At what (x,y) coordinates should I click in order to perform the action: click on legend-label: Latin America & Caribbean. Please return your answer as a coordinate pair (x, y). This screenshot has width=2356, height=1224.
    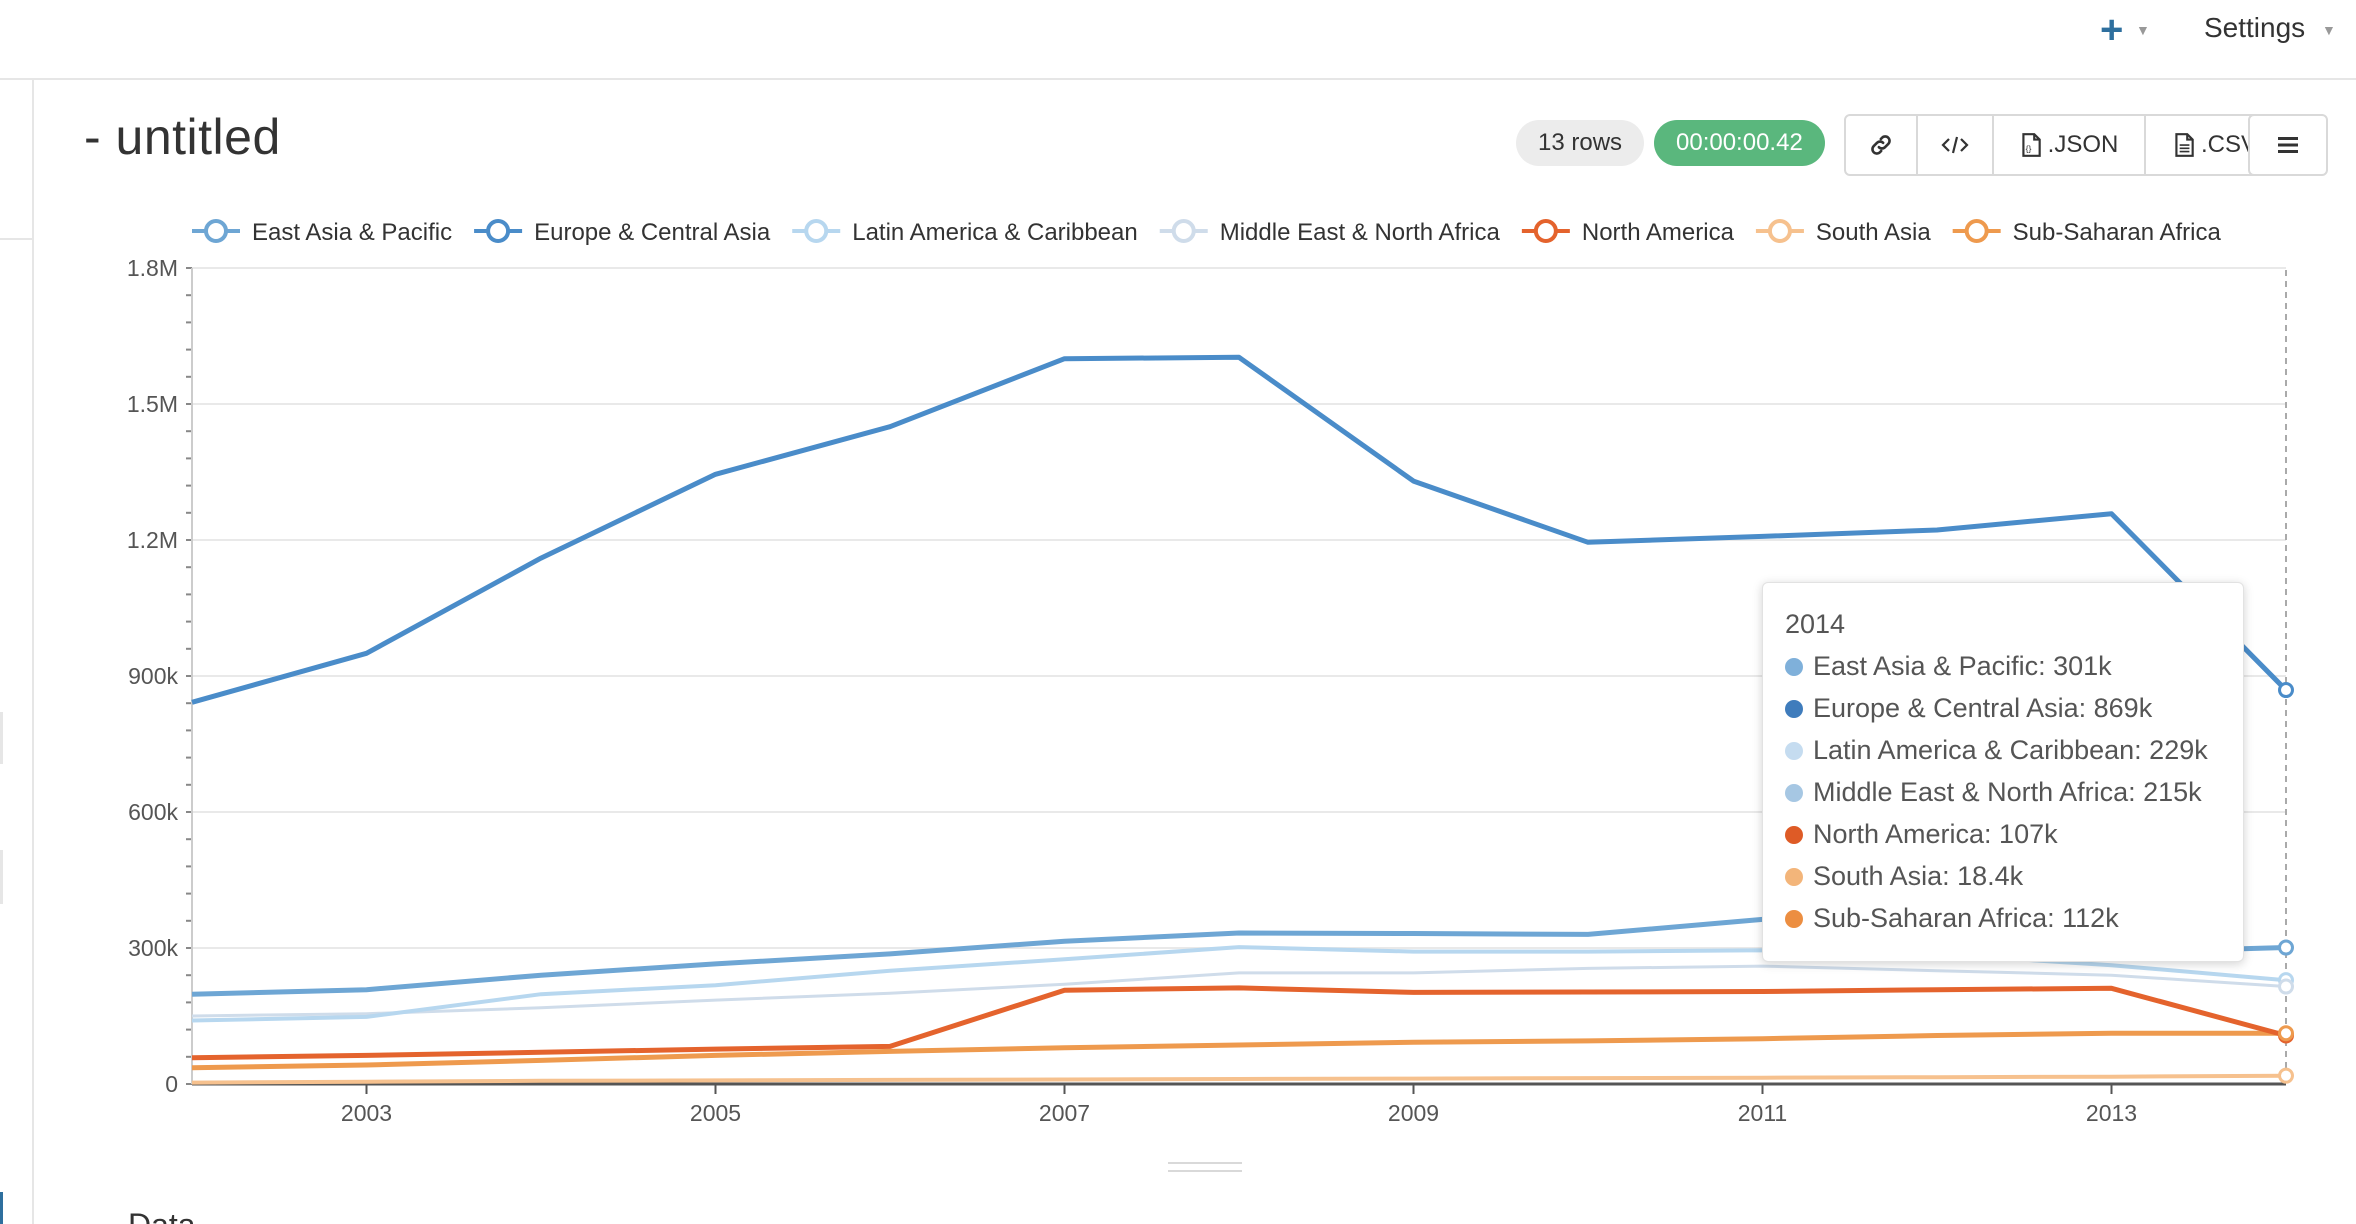
    Looking at the image, I should click on (995, 232).